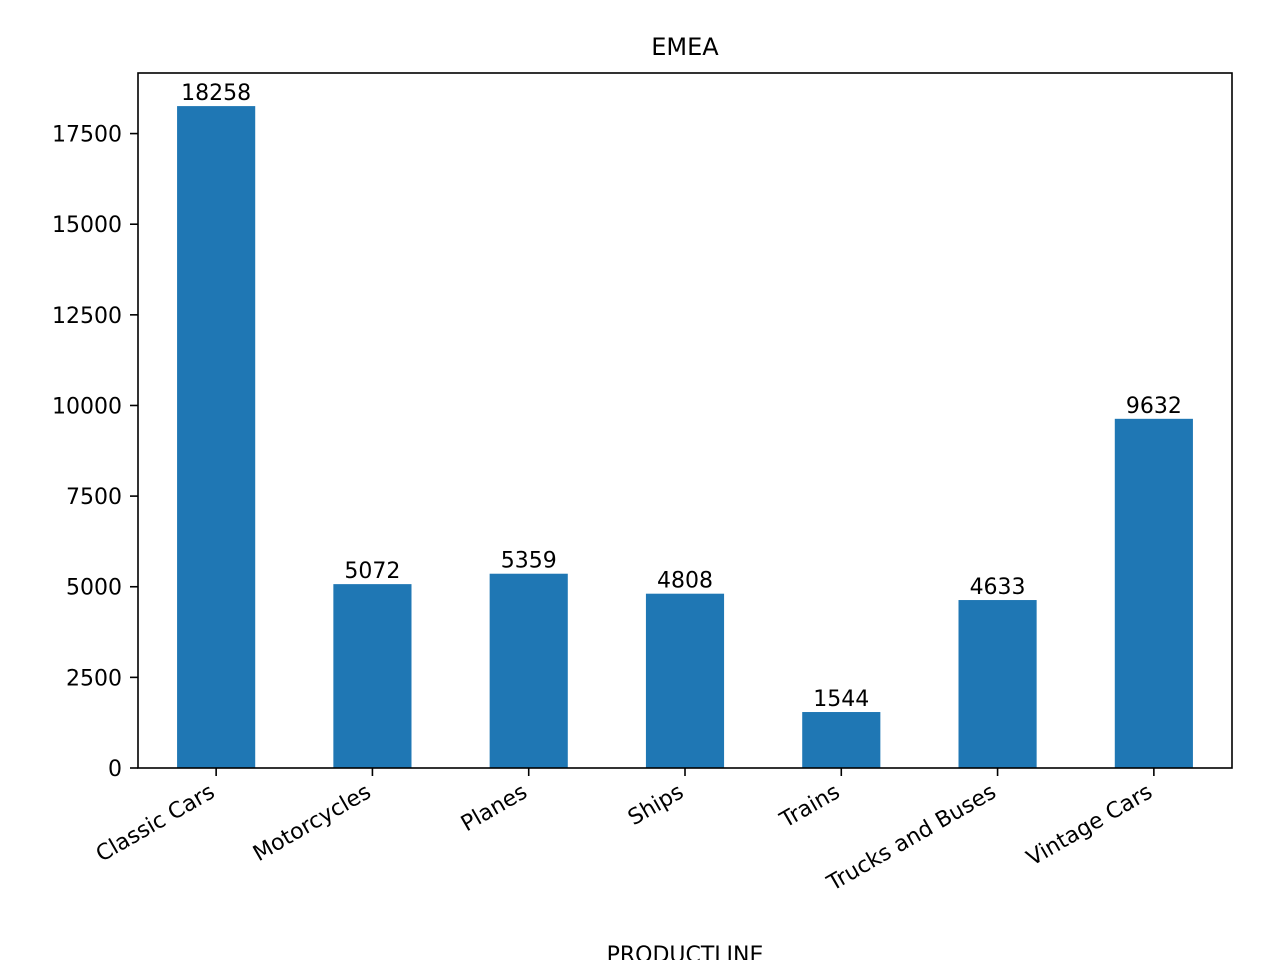 This screenshot has width=1280, height=960. What do you see at coordinates (841, 699) in the screenshot?
I see `bar-value-label: 1544` at bounding box center [841, 699].